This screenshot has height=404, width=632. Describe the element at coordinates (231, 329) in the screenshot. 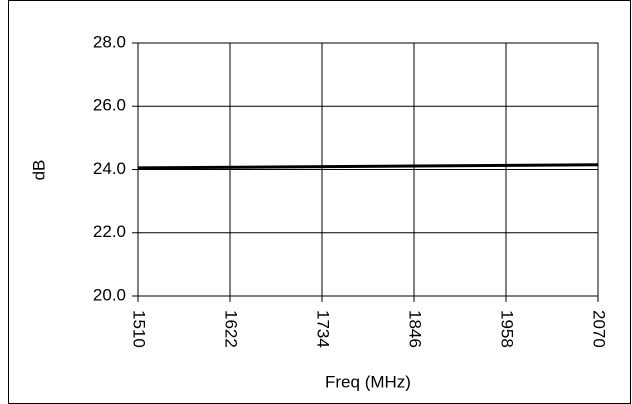

I see `x-tick-label: 1622` at that location.